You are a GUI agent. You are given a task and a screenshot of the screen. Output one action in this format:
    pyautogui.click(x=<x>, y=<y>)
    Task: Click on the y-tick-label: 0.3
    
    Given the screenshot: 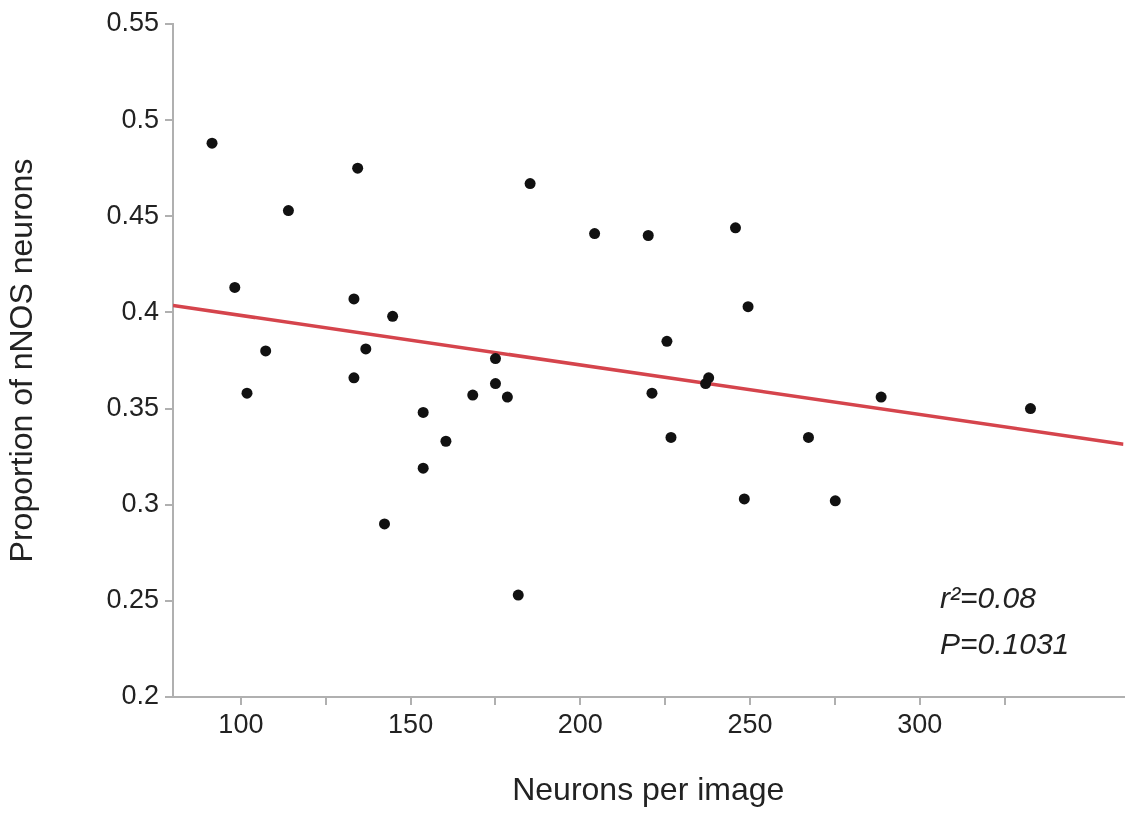 What is the action you would take?
    pyautogui.click(x=140, y=503)
    